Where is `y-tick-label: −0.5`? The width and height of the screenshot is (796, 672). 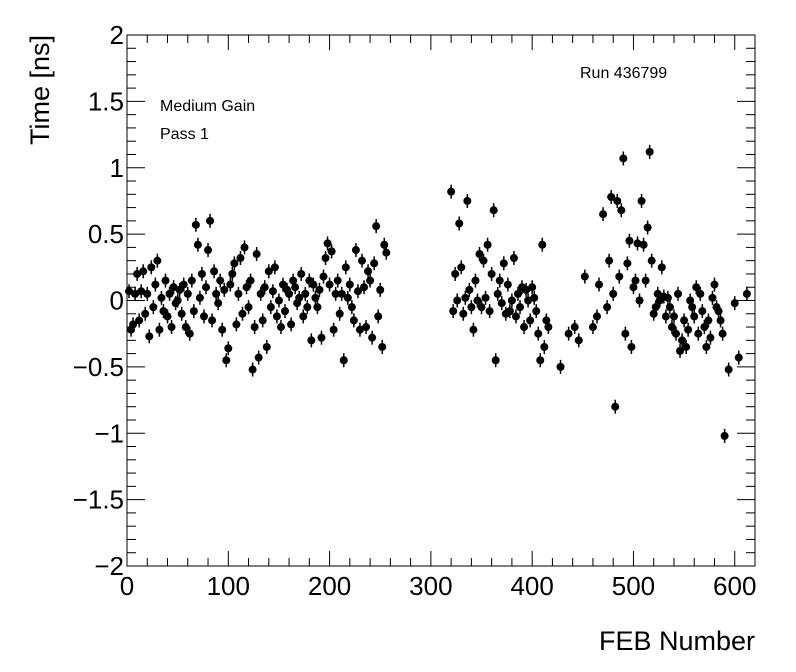 y-tick-label: −0.5 is located at coordinates (98, 367).